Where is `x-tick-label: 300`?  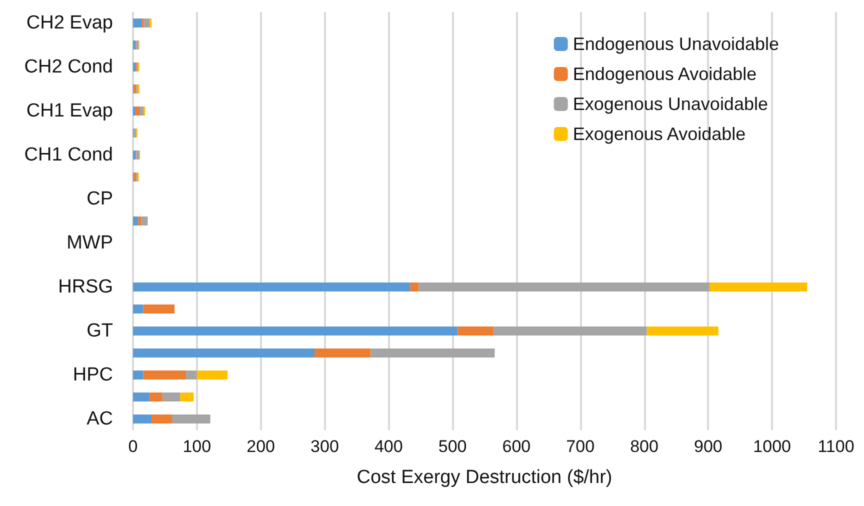
x-tick-label: 300 is located at coordinates (324, 446).